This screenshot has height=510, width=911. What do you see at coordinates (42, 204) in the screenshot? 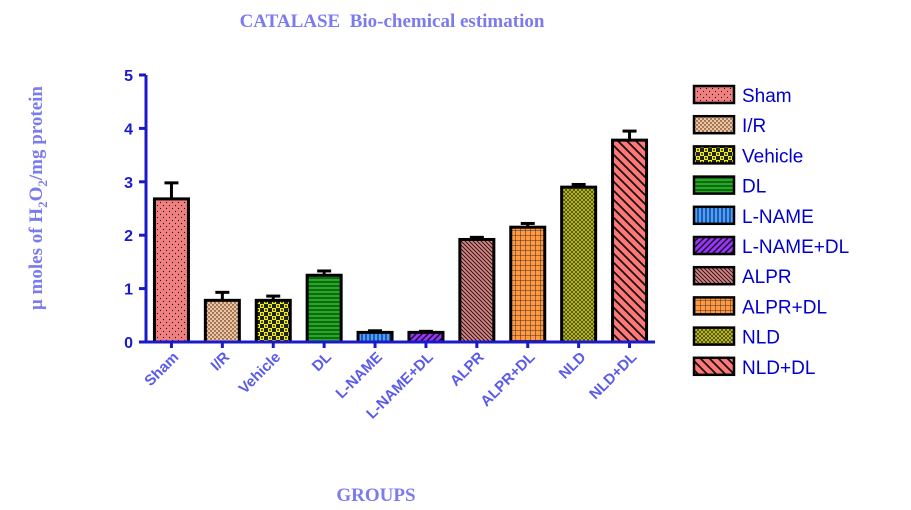
I see `y-axis-title-sub1: 2` at bounding box center [42, 204].